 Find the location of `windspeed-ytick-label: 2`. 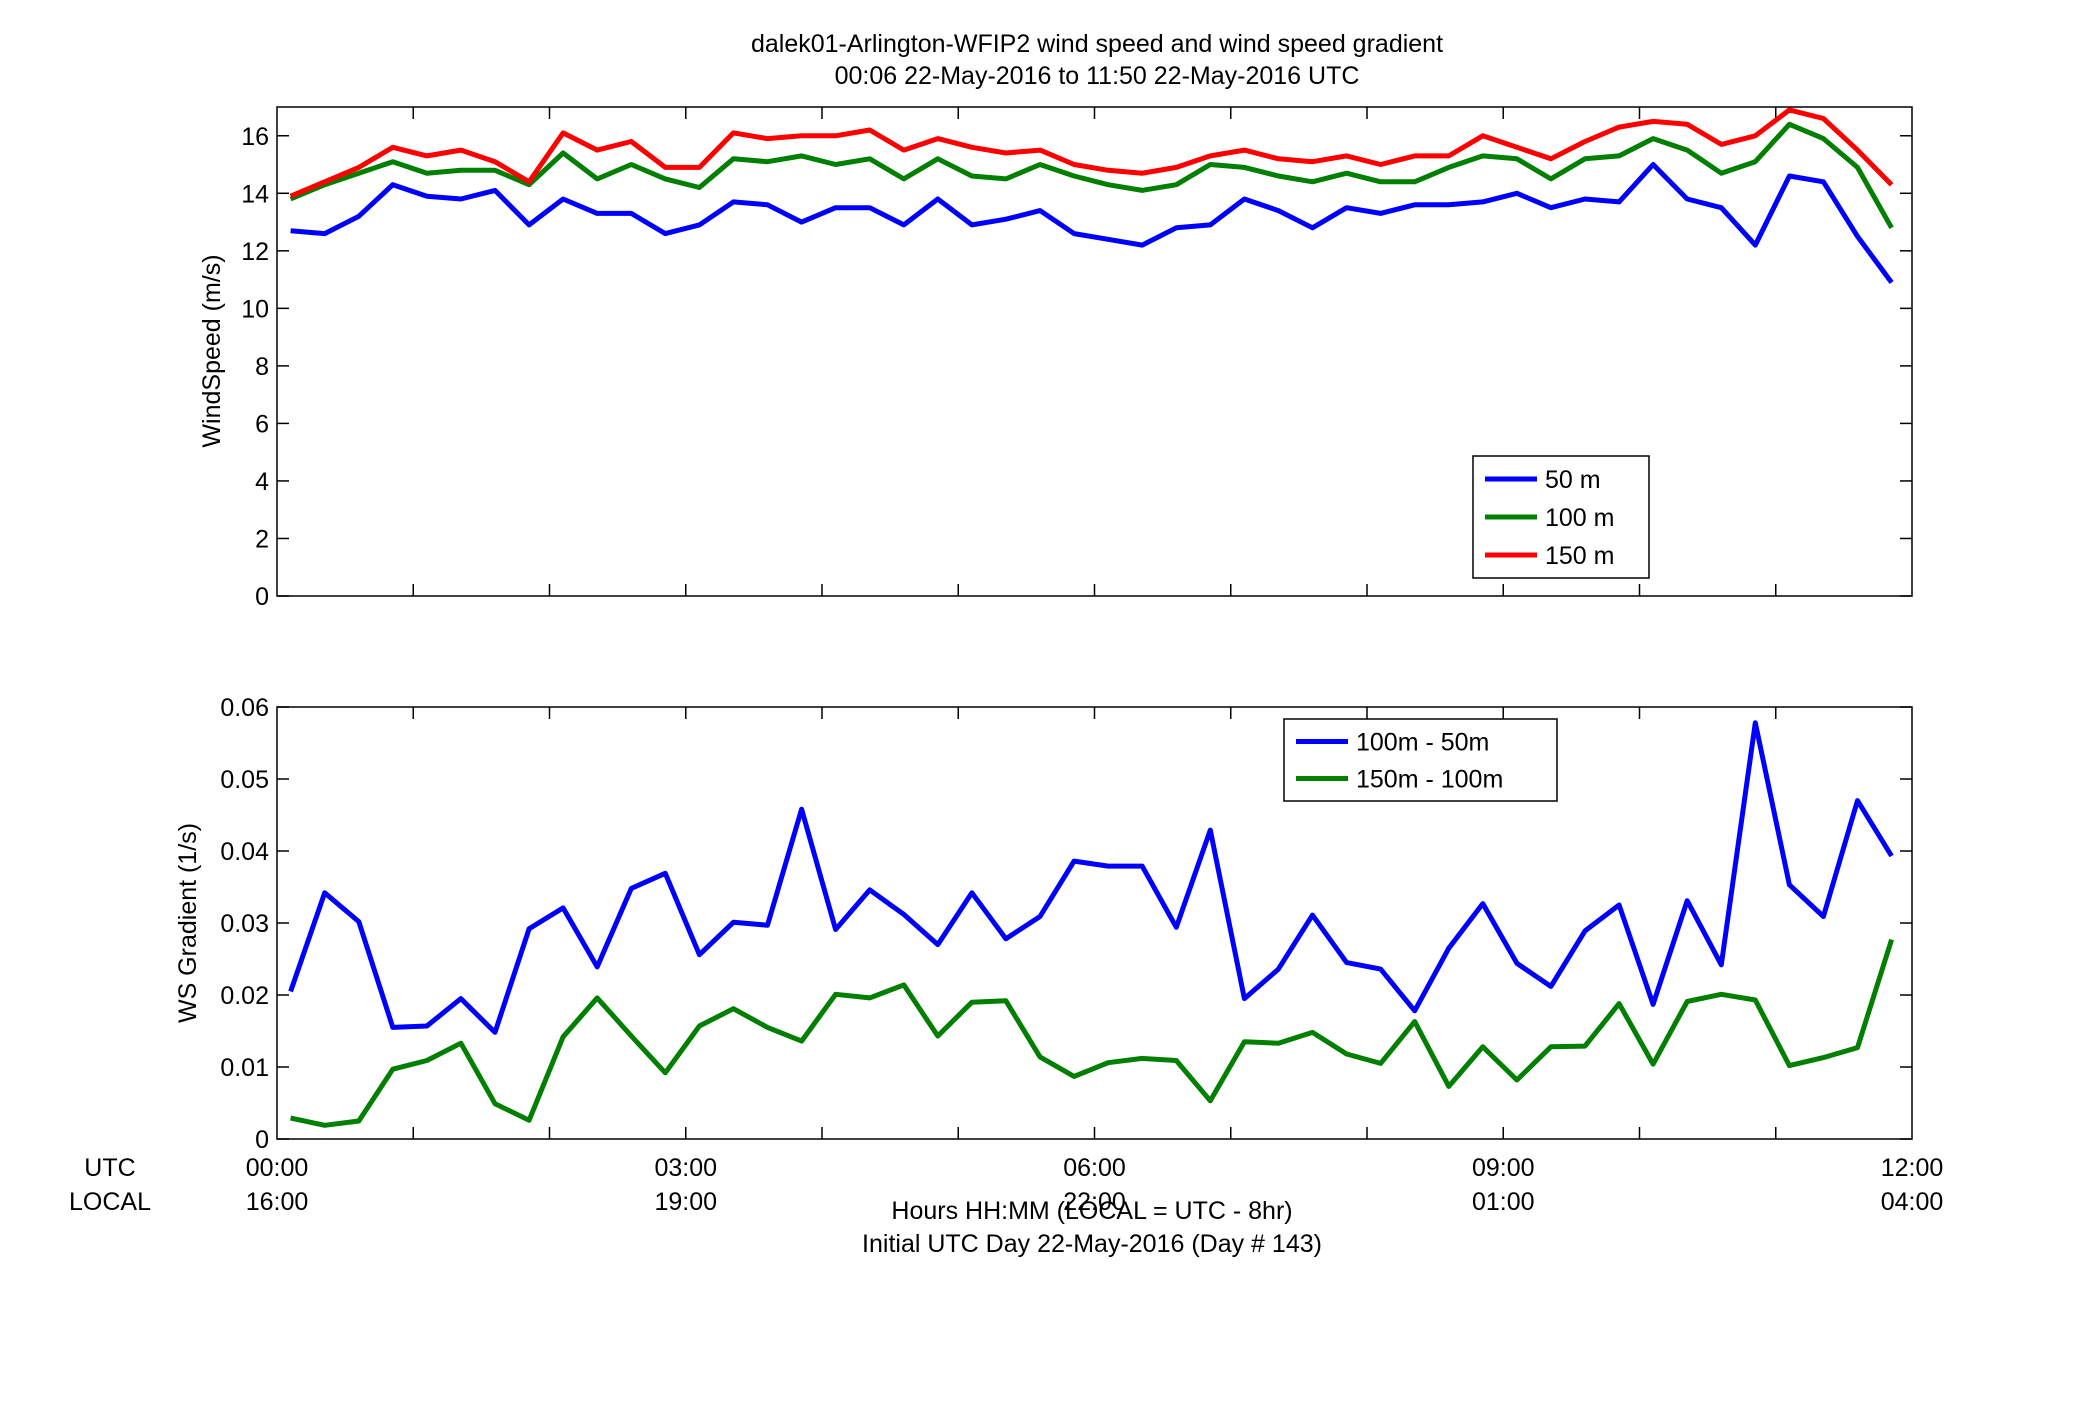

windspeed-ytick-label: 2 is located at coordinates (262, 539).